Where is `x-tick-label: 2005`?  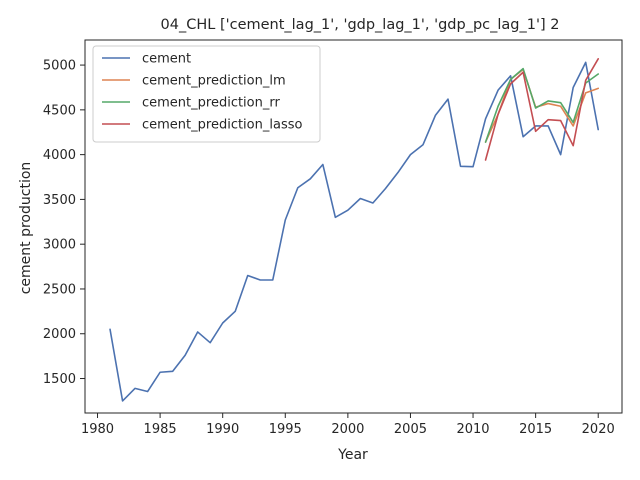
x-tick-label: 2005 is located at coordinates (410, 429).